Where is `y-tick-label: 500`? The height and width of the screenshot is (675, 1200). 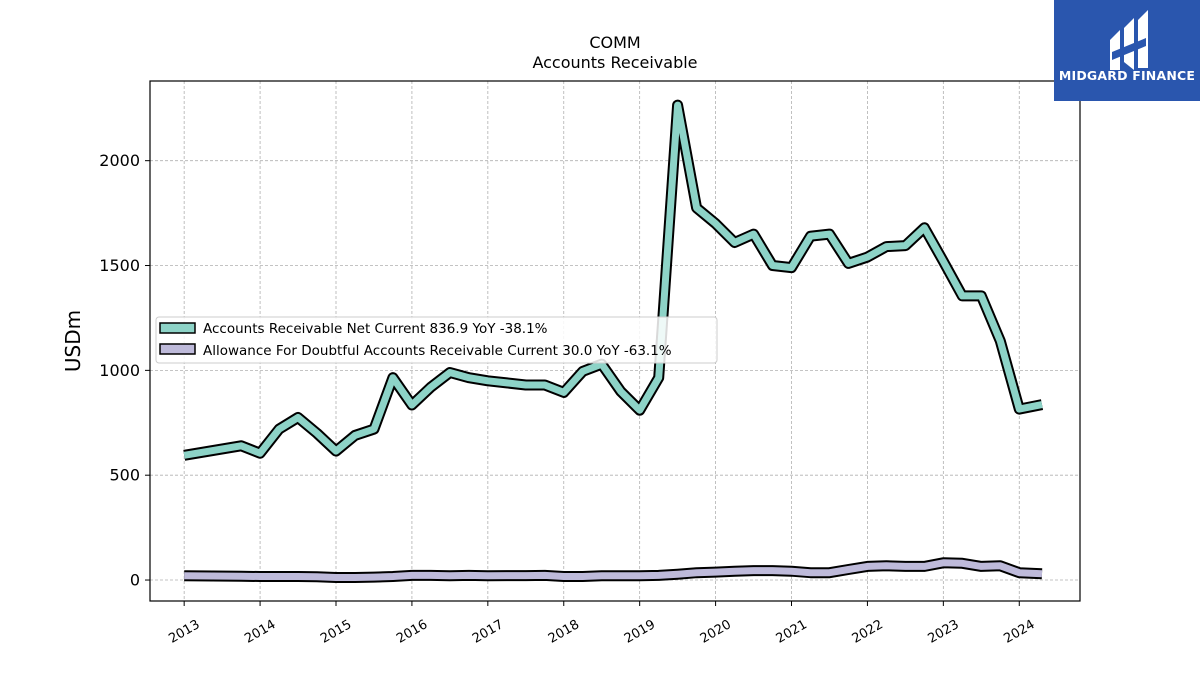 y-tick-label: 500 is located at coordinates (124, 475).